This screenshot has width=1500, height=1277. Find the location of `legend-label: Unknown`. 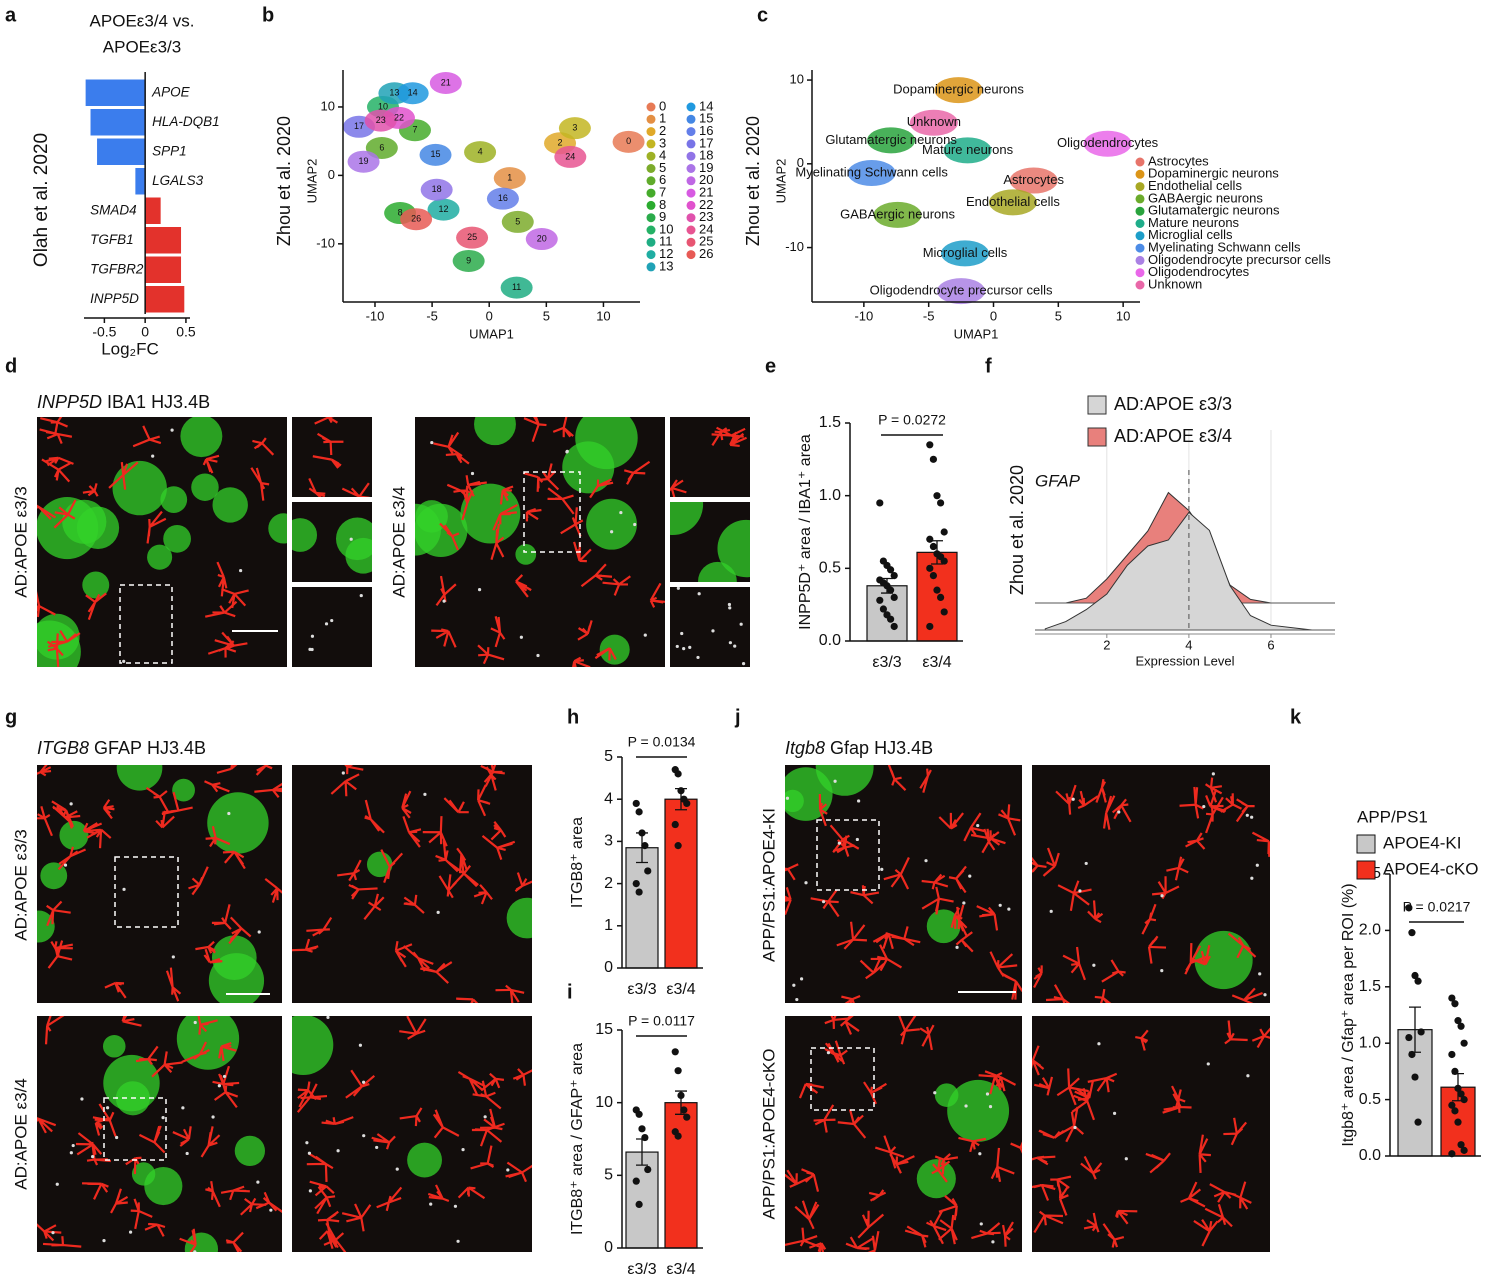

legend-label: Unknown is located at coordinates (1175, 283).